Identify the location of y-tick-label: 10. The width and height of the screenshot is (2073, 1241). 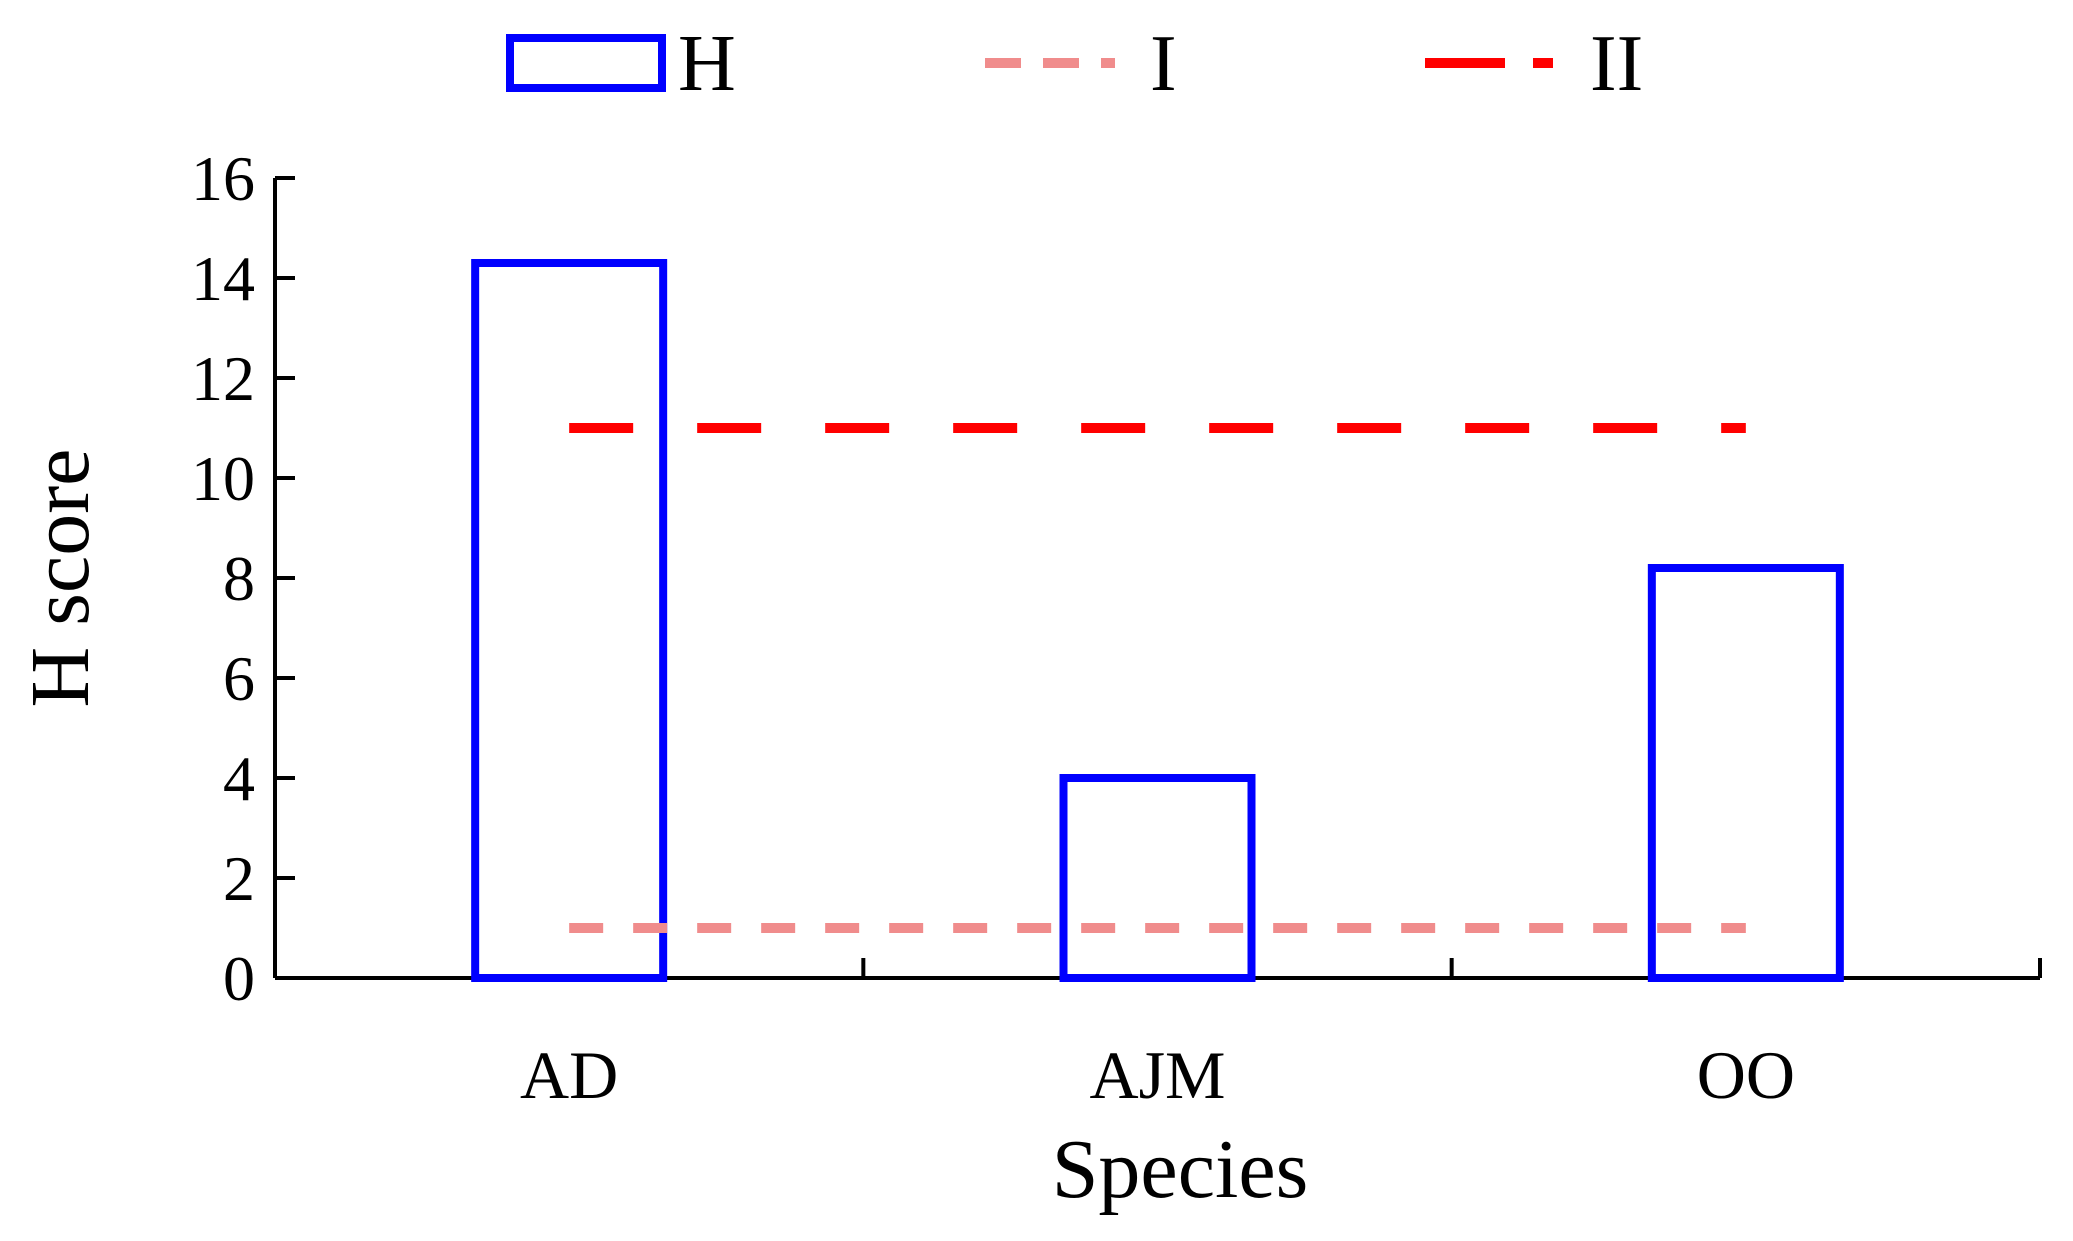
(223, 478).